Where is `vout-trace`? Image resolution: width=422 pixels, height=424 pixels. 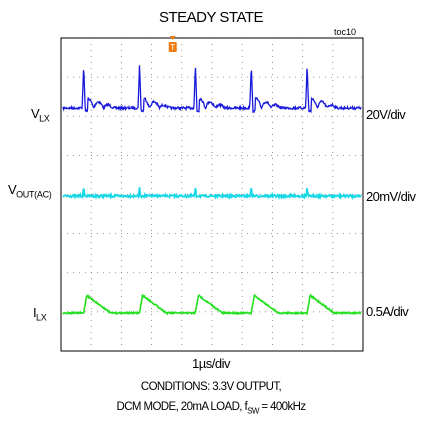 vout-trace is located at coordinates (212, 194).